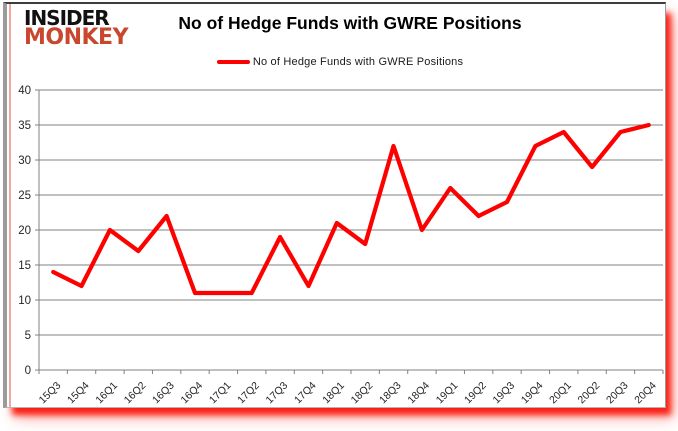  Describe the element at coordinates (76, 37) in the screenshot. I see `logo-text-monkey: MONKEY` at that location.